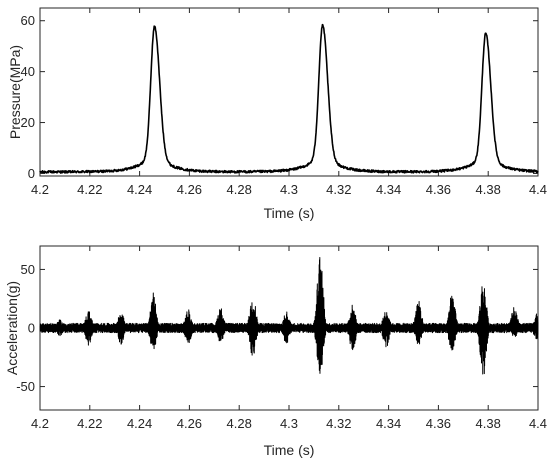 The width and height of the screenshot is (550, 469). What do you see at coordinates (289, 213) in the screenshot?
I see `pressure-x-axis-label: Time (s)` at bounding box center [289, 213].